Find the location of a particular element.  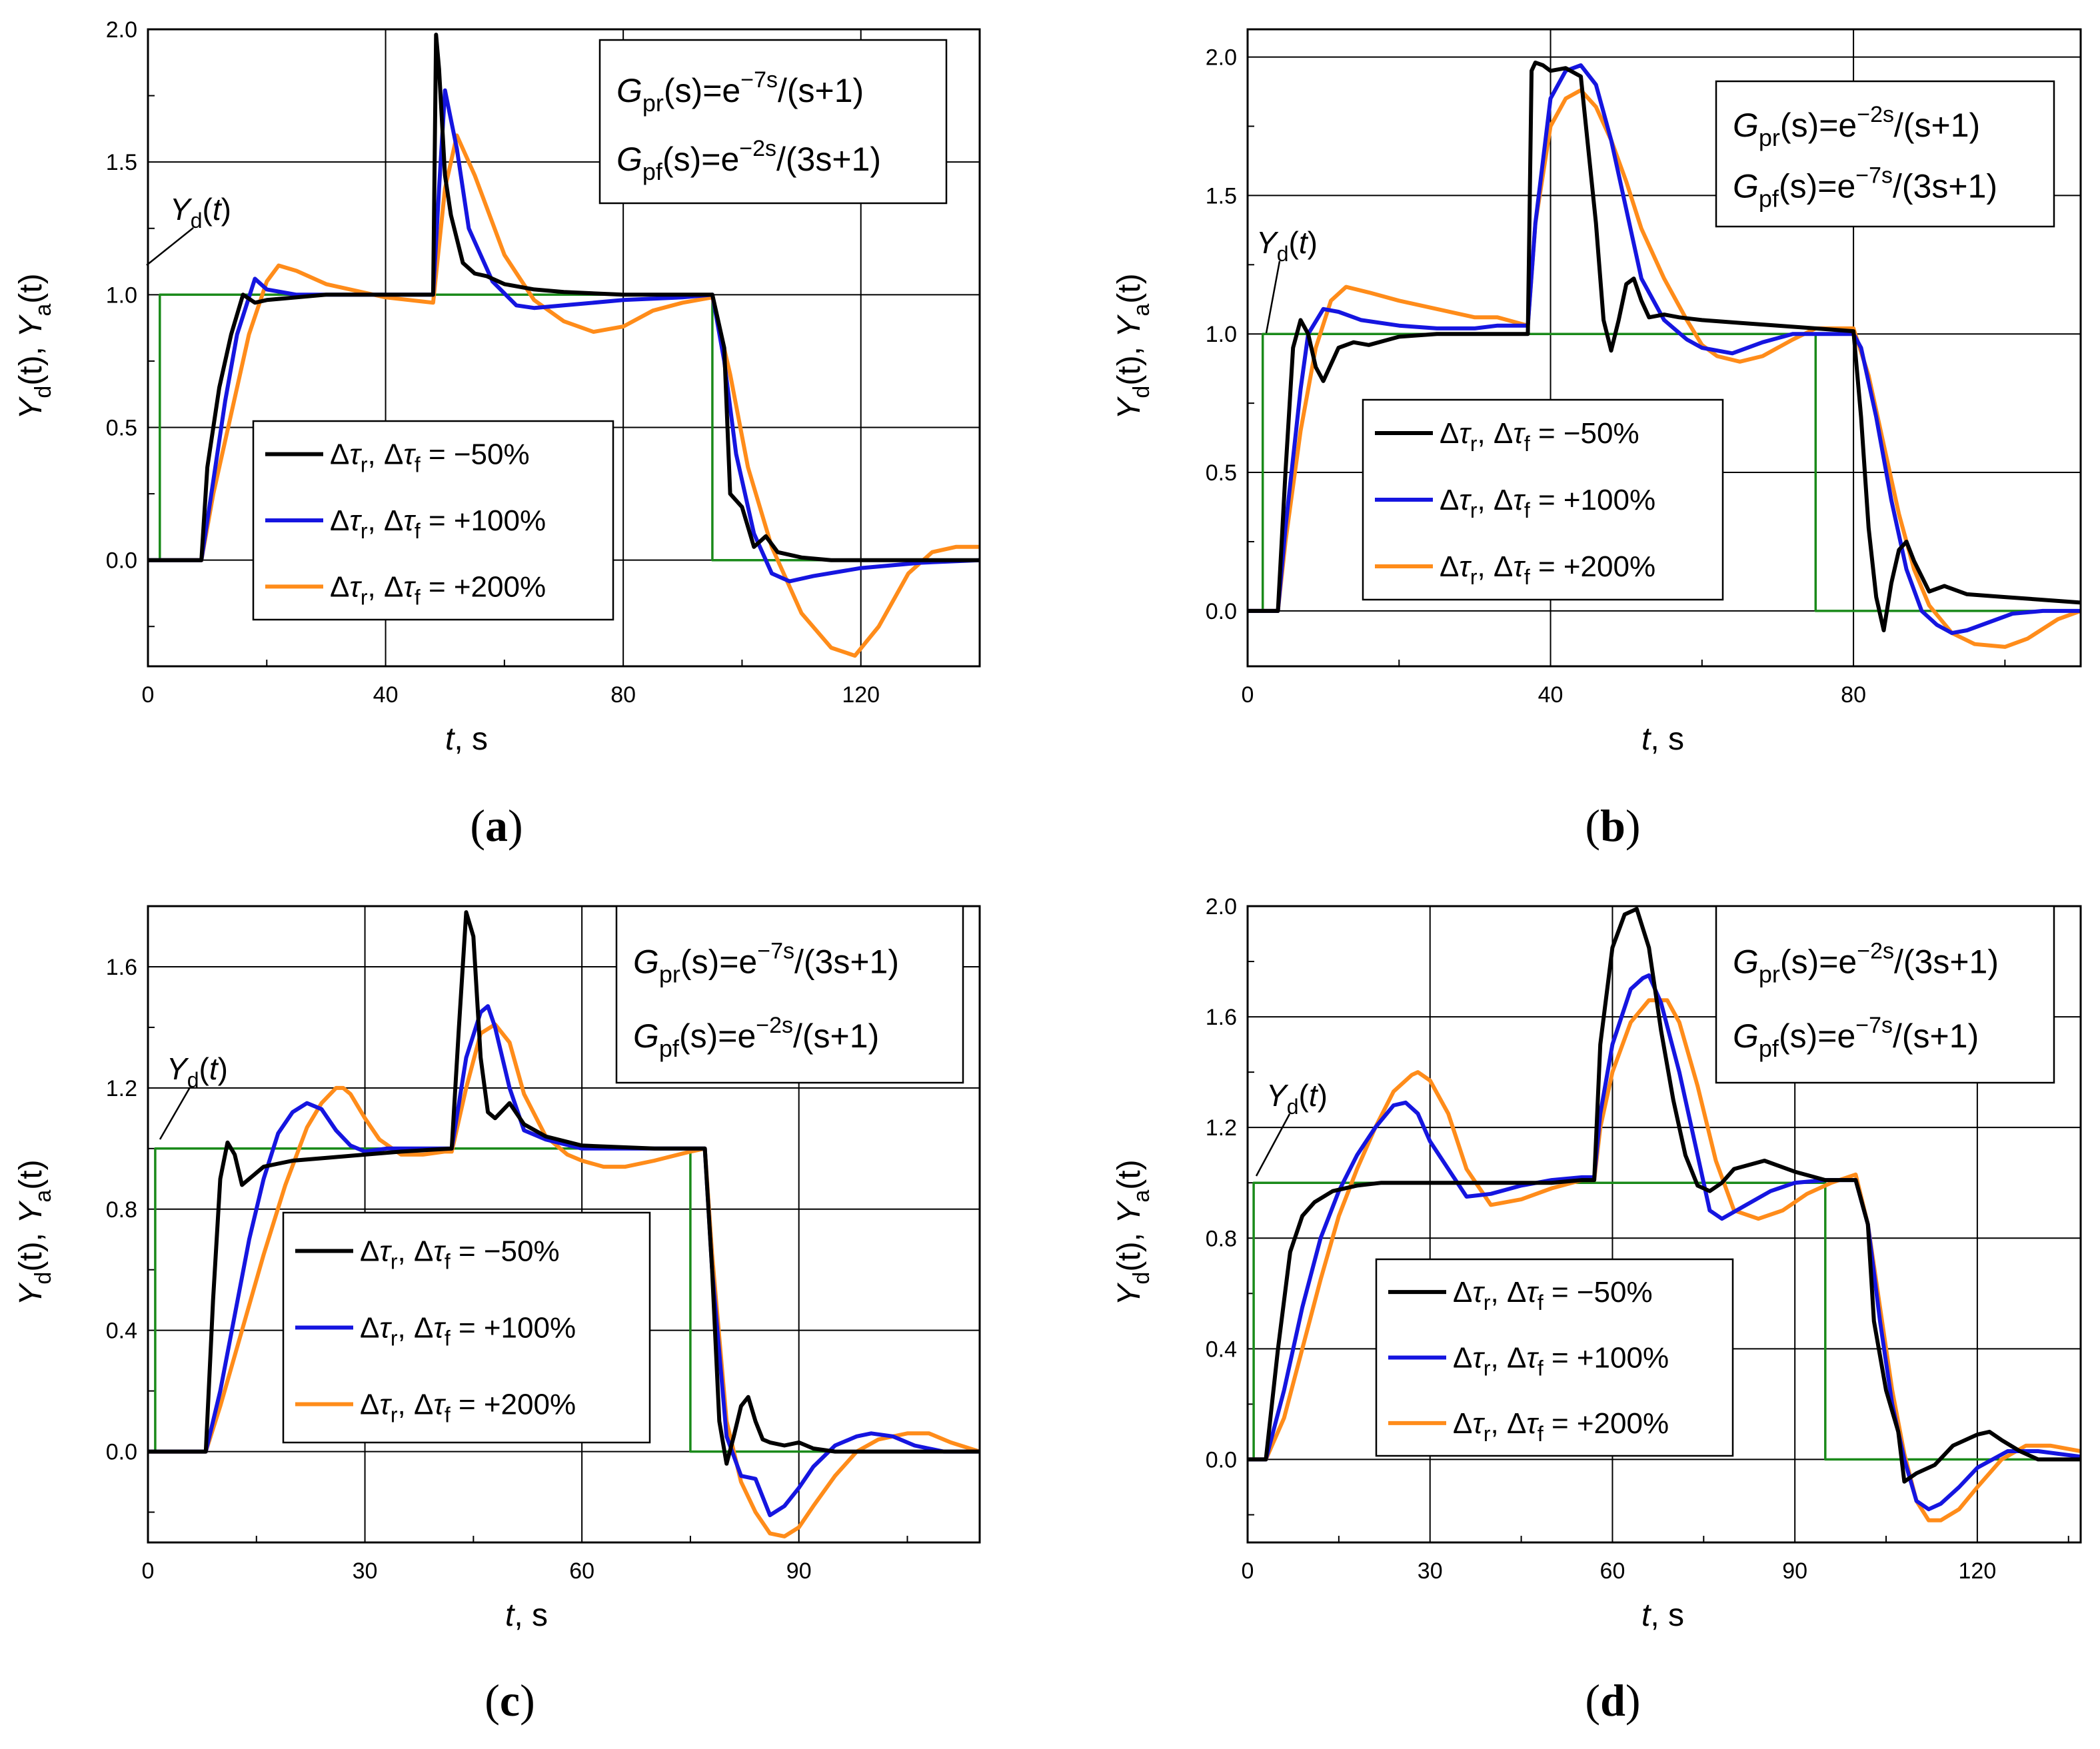

transfer-function-pr: Gpr(s)=e−7s/(3s+1) is located at coordinates (766, 963).